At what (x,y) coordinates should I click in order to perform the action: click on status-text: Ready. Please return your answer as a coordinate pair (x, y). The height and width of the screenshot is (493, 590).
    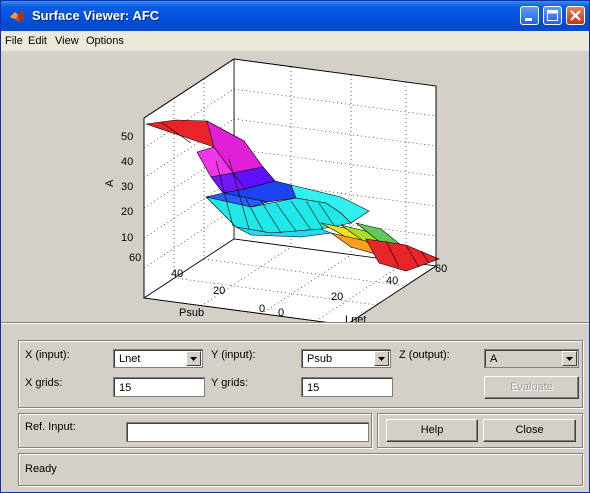
    Looking at the image, I should click on (41, 469).